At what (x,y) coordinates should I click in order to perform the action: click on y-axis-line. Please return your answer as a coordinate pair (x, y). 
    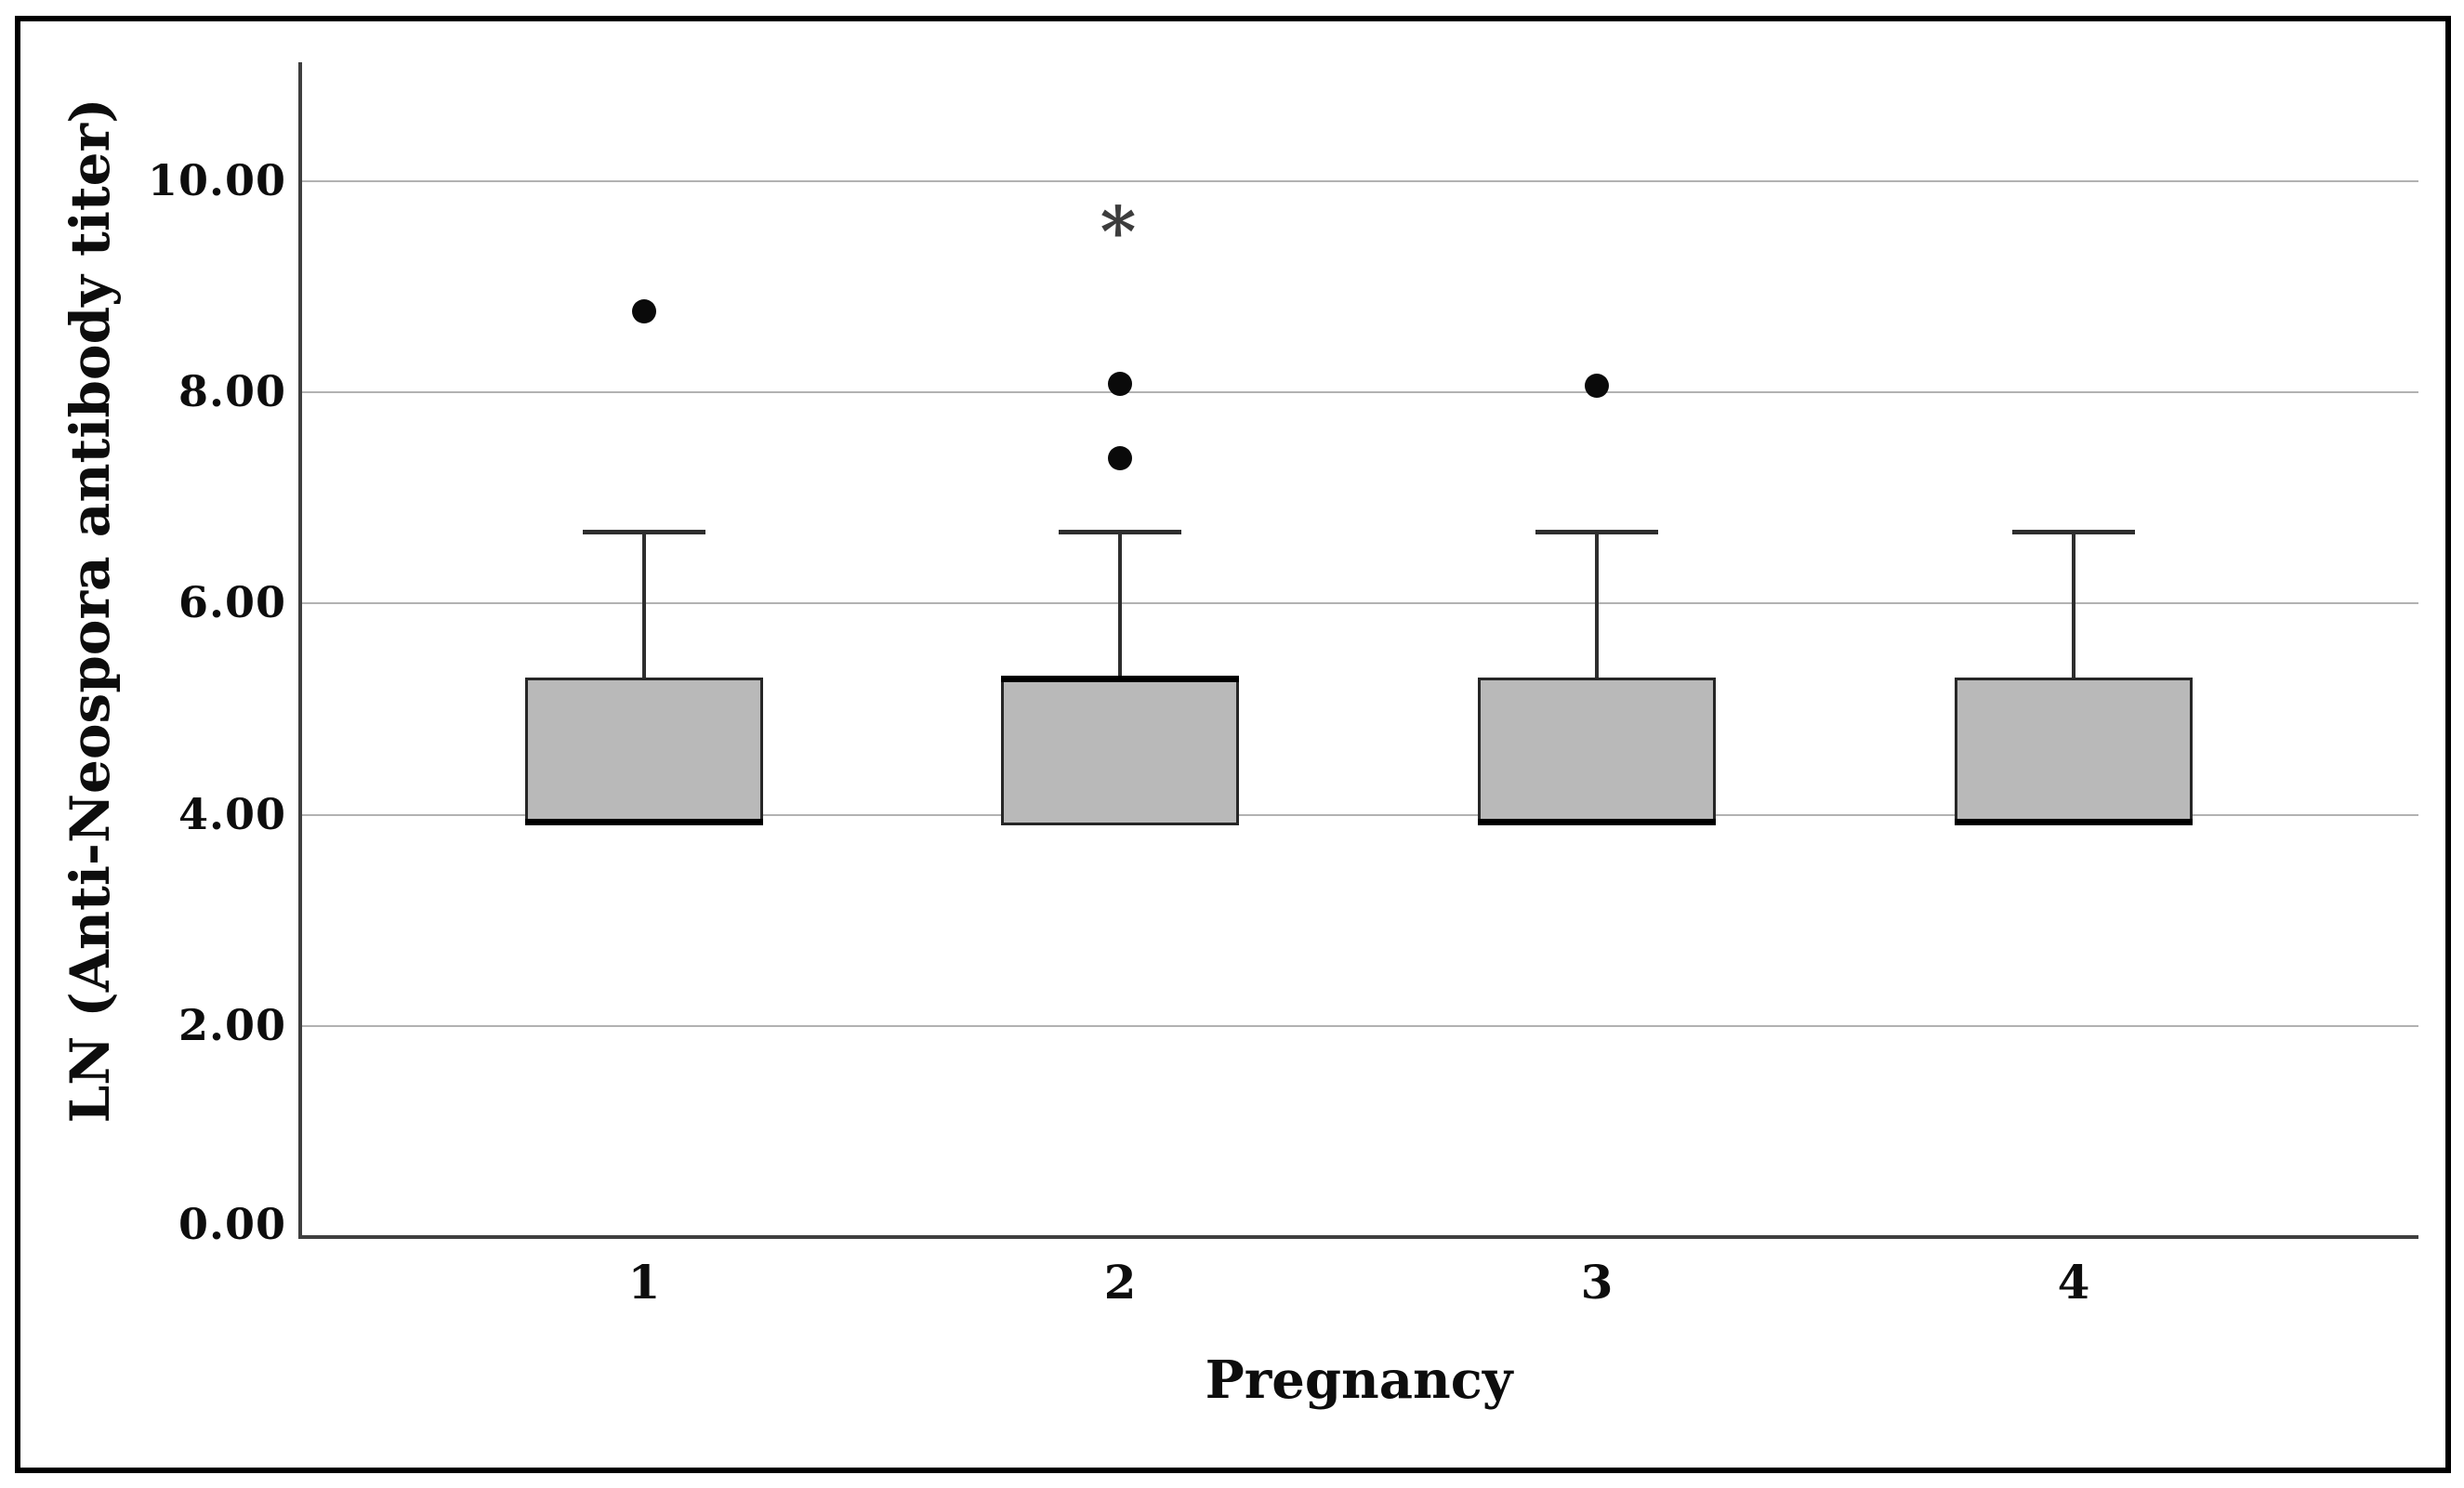
    Looking at the image, I should click on (300, 650).